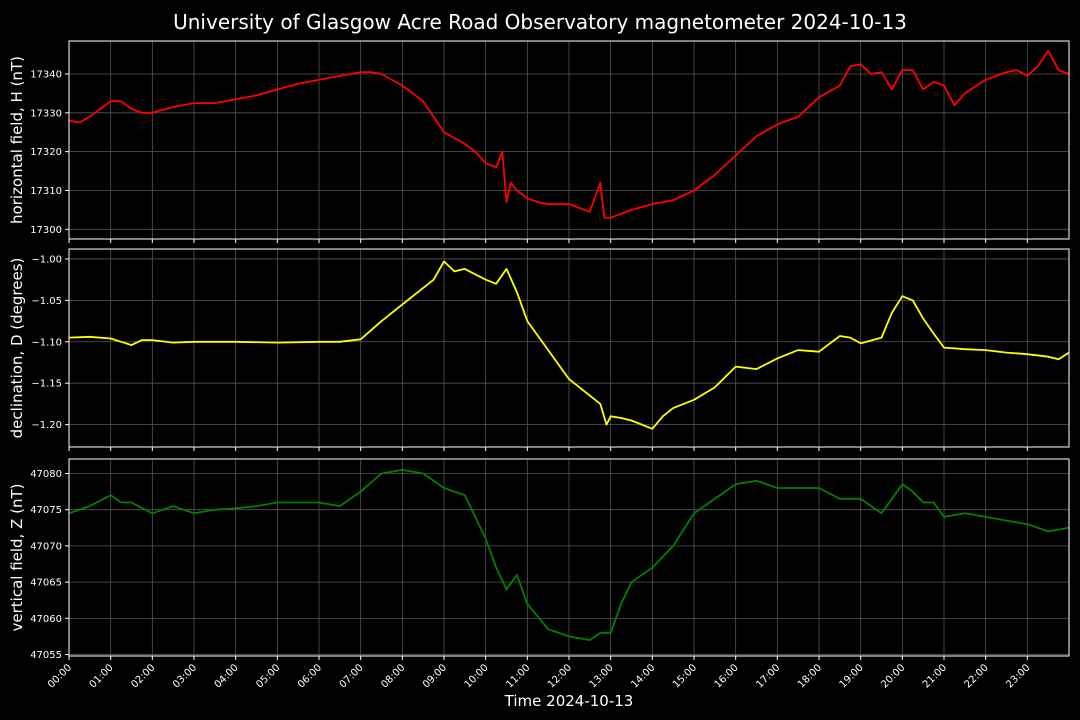  Describe the element at coordinates (46, 655) in the screenshot. I see `y-tick-label: 47055` at that location.